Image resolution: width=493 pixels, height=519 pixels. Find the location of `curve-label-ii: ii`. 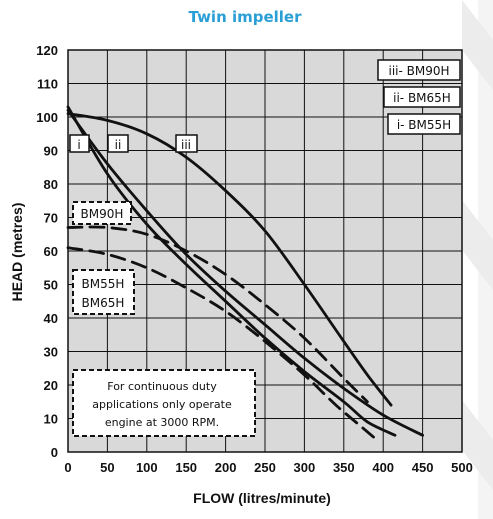

curve-label-ii: ii is located at coordinates (118, 145).